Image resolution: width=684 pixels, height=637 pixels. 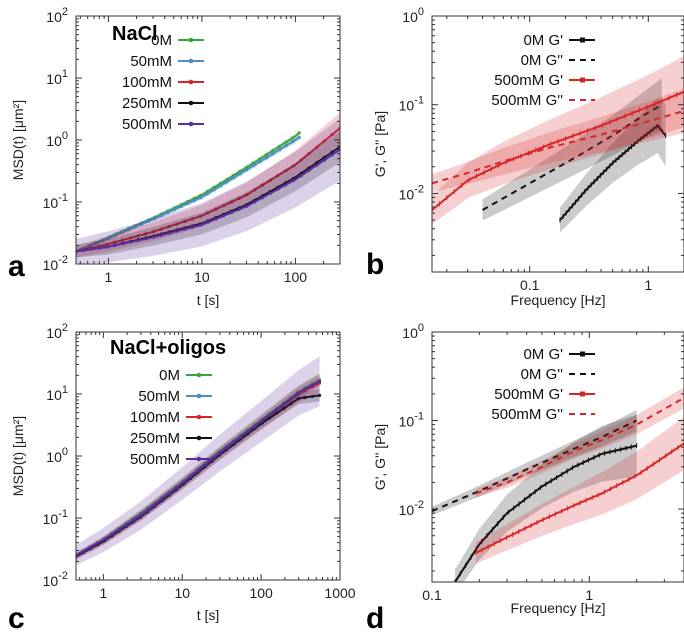 What do you see at coordinates (65, 12) in the screenshot?
I see `y-tick-exponent: 2` at bounding box center [65, 12].